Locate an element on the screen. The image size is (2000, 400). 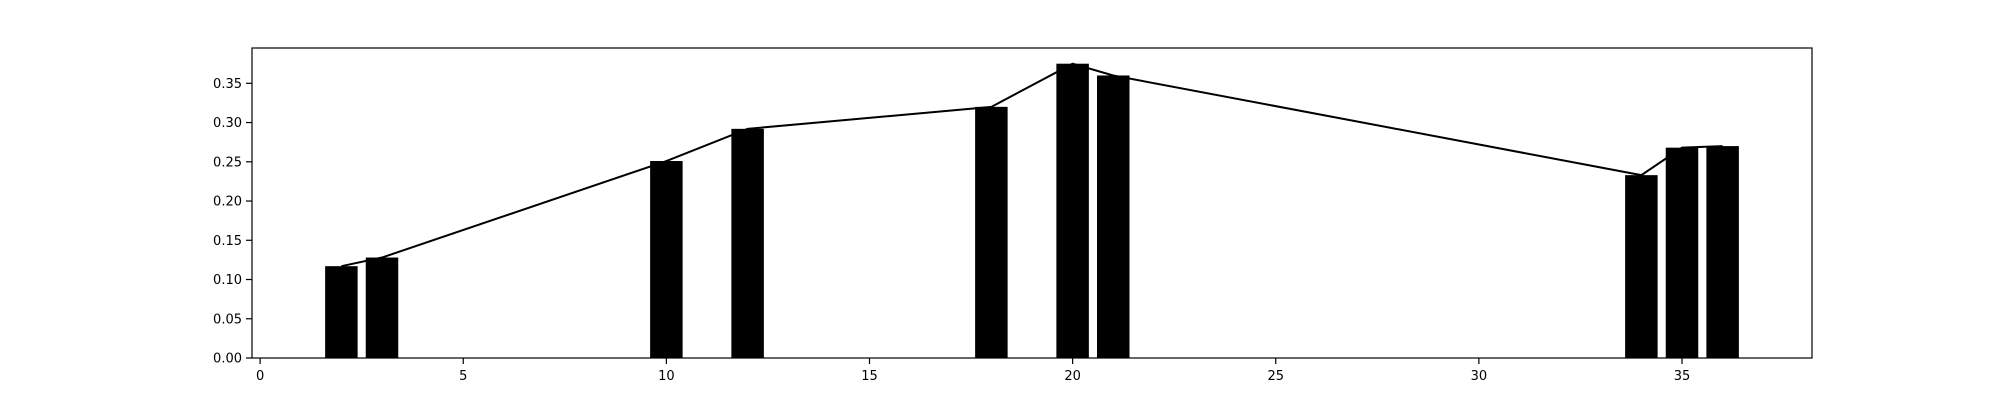
y-tick-label: 0.10 is located at coordinates (227, 280).